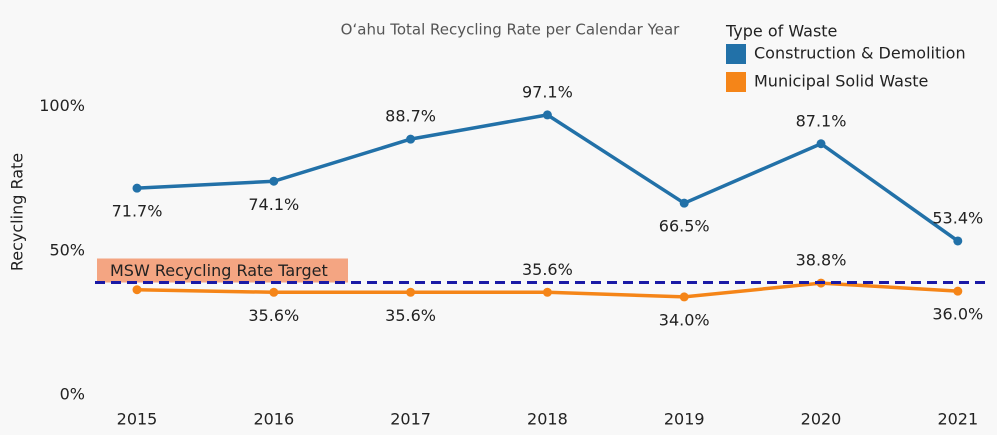 This screenshot has height=435, width=997. What do you see at coordinates (821, 419) in the screenshot?
I see `x-tick-label: 2020` at bounding box center [821, 419].